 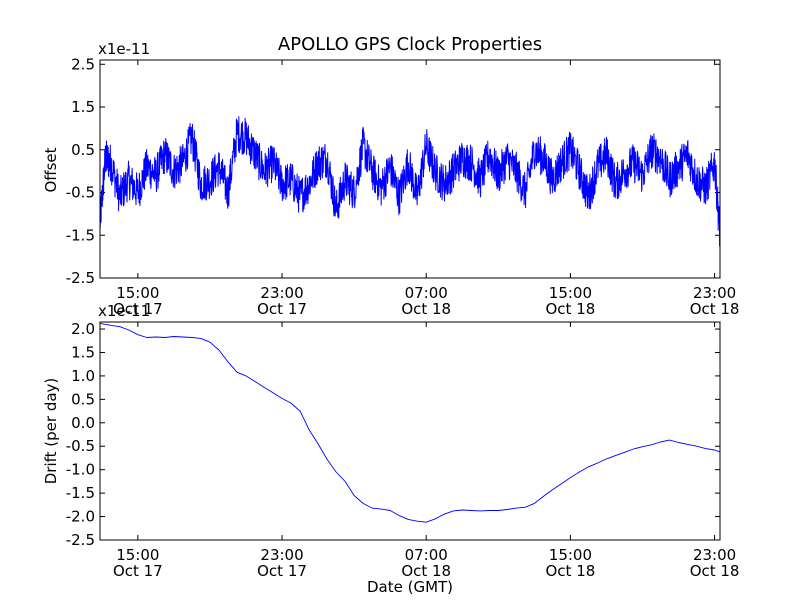 I want to click on drift-y-tick-label: 1.5, so click(x=83, y=352).